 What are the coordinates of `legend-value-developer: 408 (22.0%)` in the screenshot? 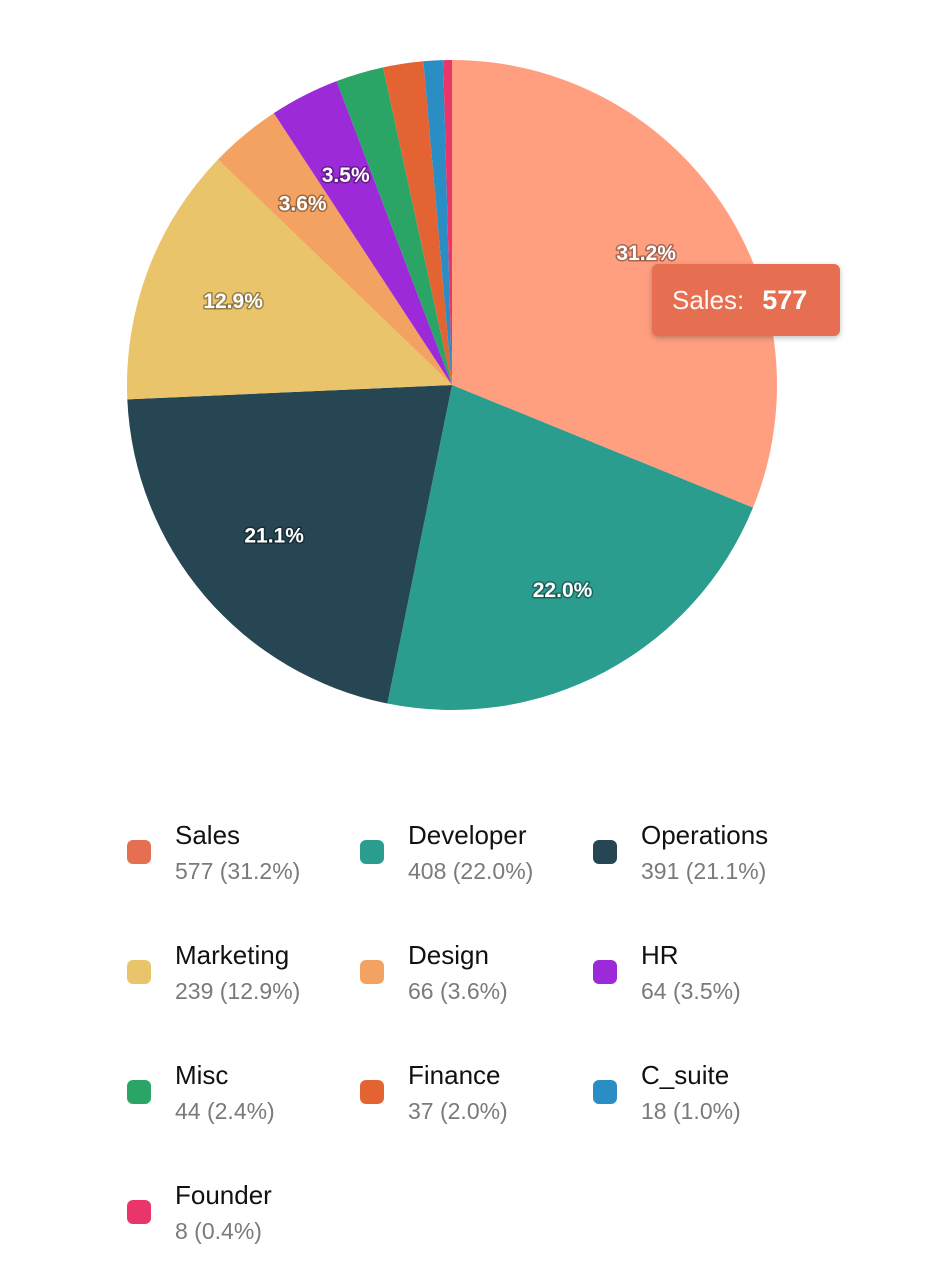 It's located at (471, 871).